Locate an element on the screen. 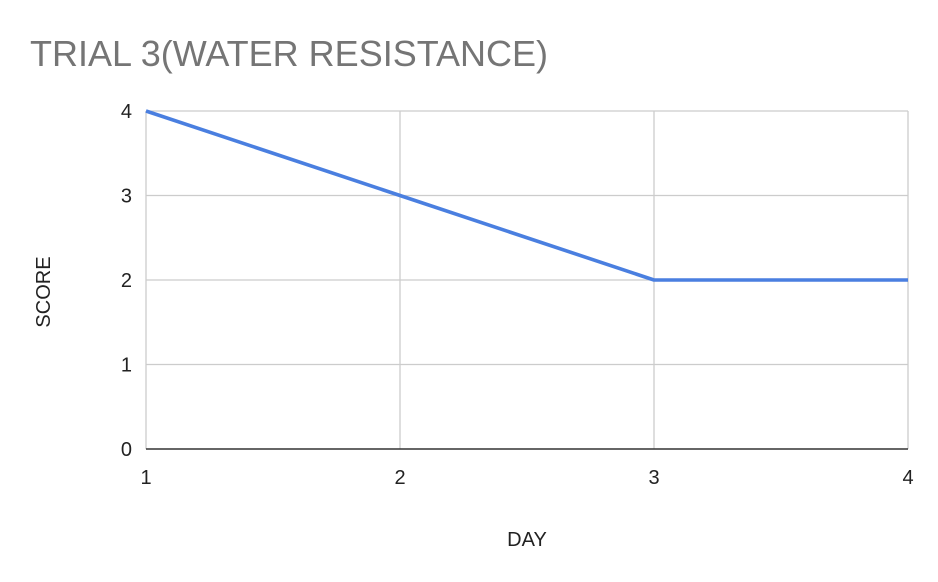  y-axis-ticks: 0 1 2 3 4 is located at coordinates (126, 281).